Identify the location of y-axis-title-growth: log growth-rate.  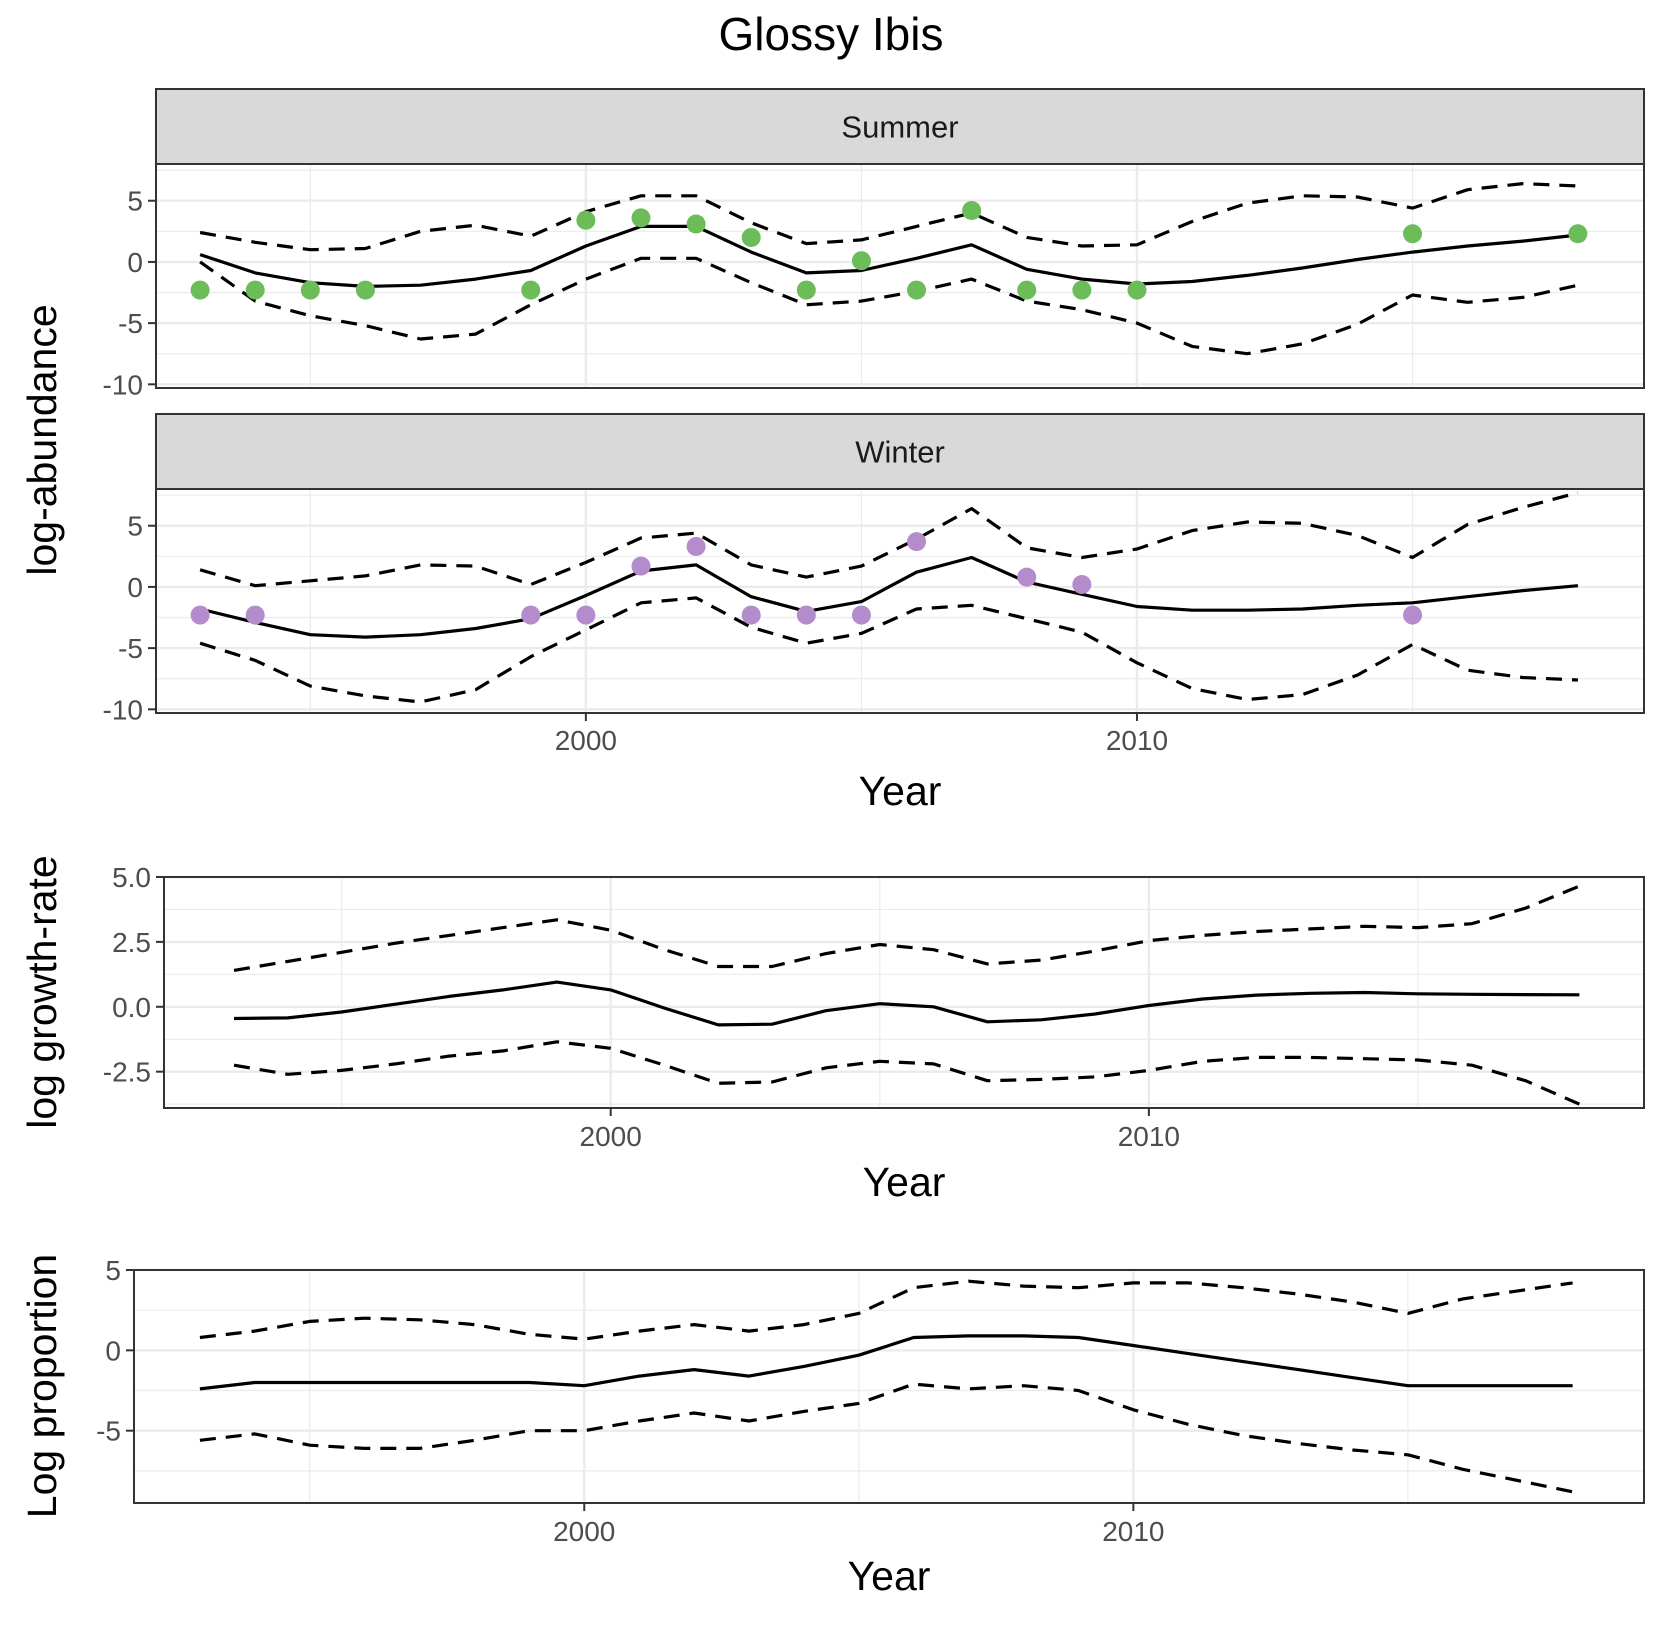
(42, 991).